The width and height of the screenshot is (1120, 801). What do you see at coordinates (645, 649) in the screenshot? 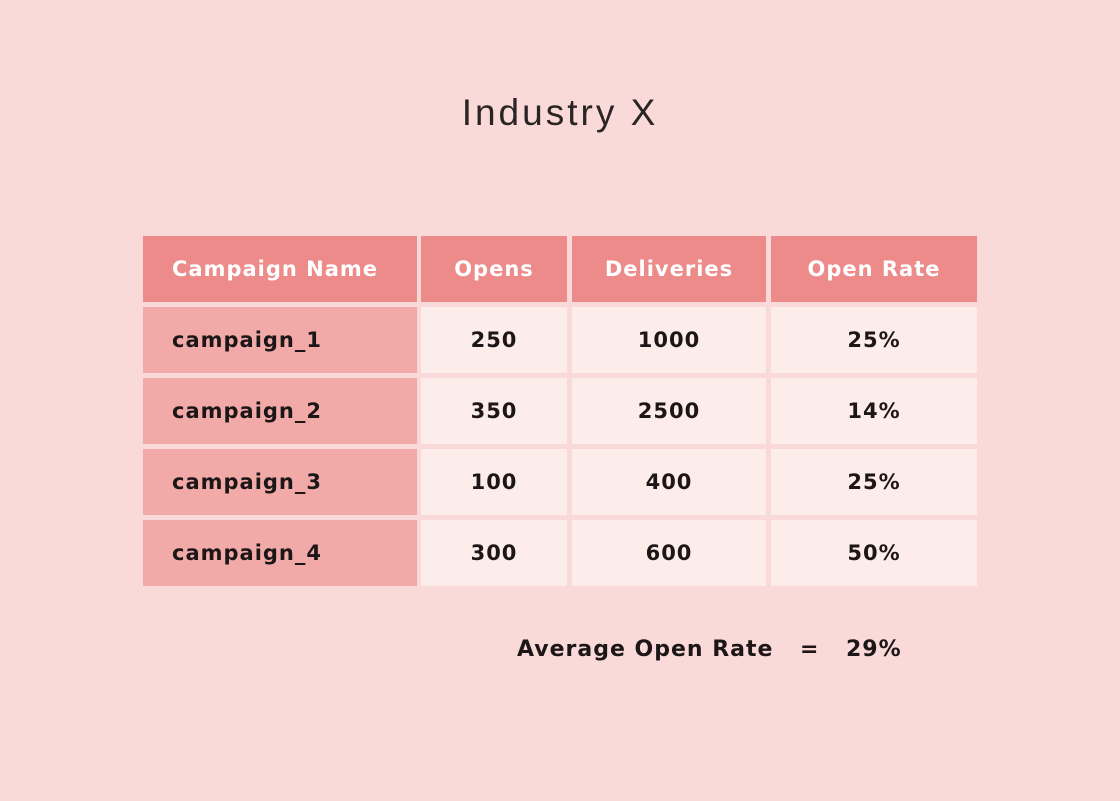
I see `summary-label: Average Open Rate` at bounding box center [645, 649].